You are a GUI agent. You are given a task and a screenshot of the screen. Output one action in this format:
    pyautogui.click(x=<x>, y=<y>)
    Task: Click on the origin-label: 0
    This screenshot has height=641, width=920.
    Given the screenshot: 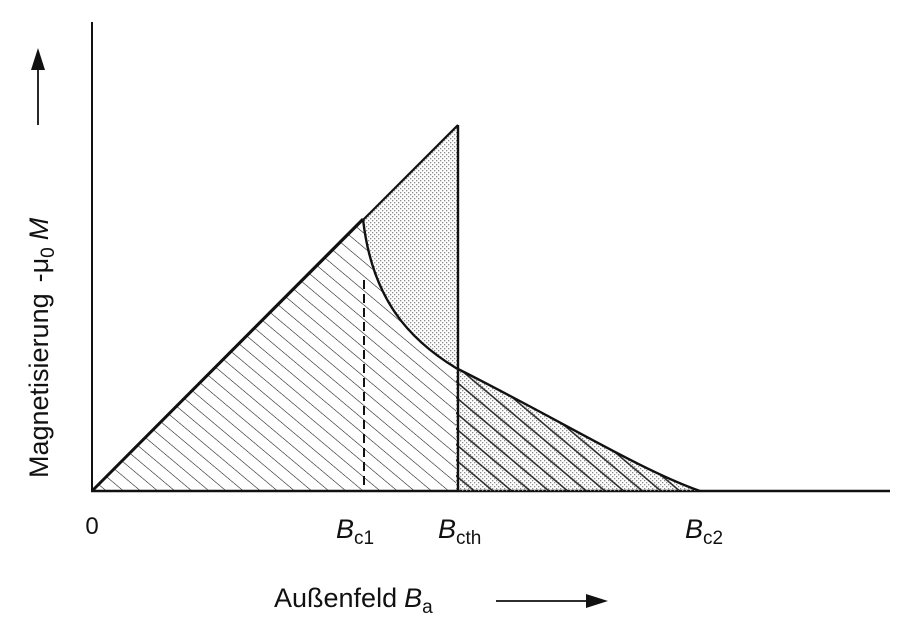 What is the action you would take?
    pyautogui.click(x=91, y=526)
    